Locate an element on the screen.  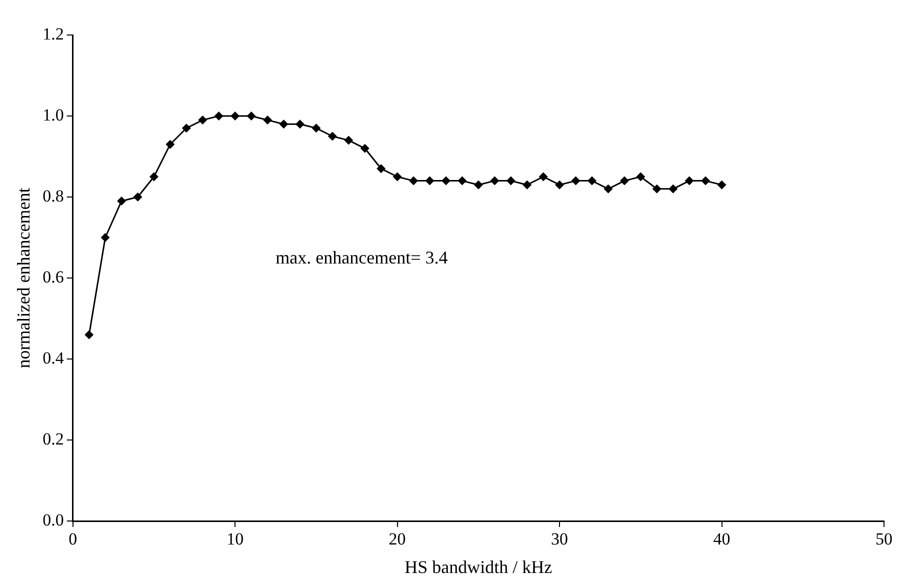
y-axis-title: normalized enhancement is located at coordinates (24, 278).